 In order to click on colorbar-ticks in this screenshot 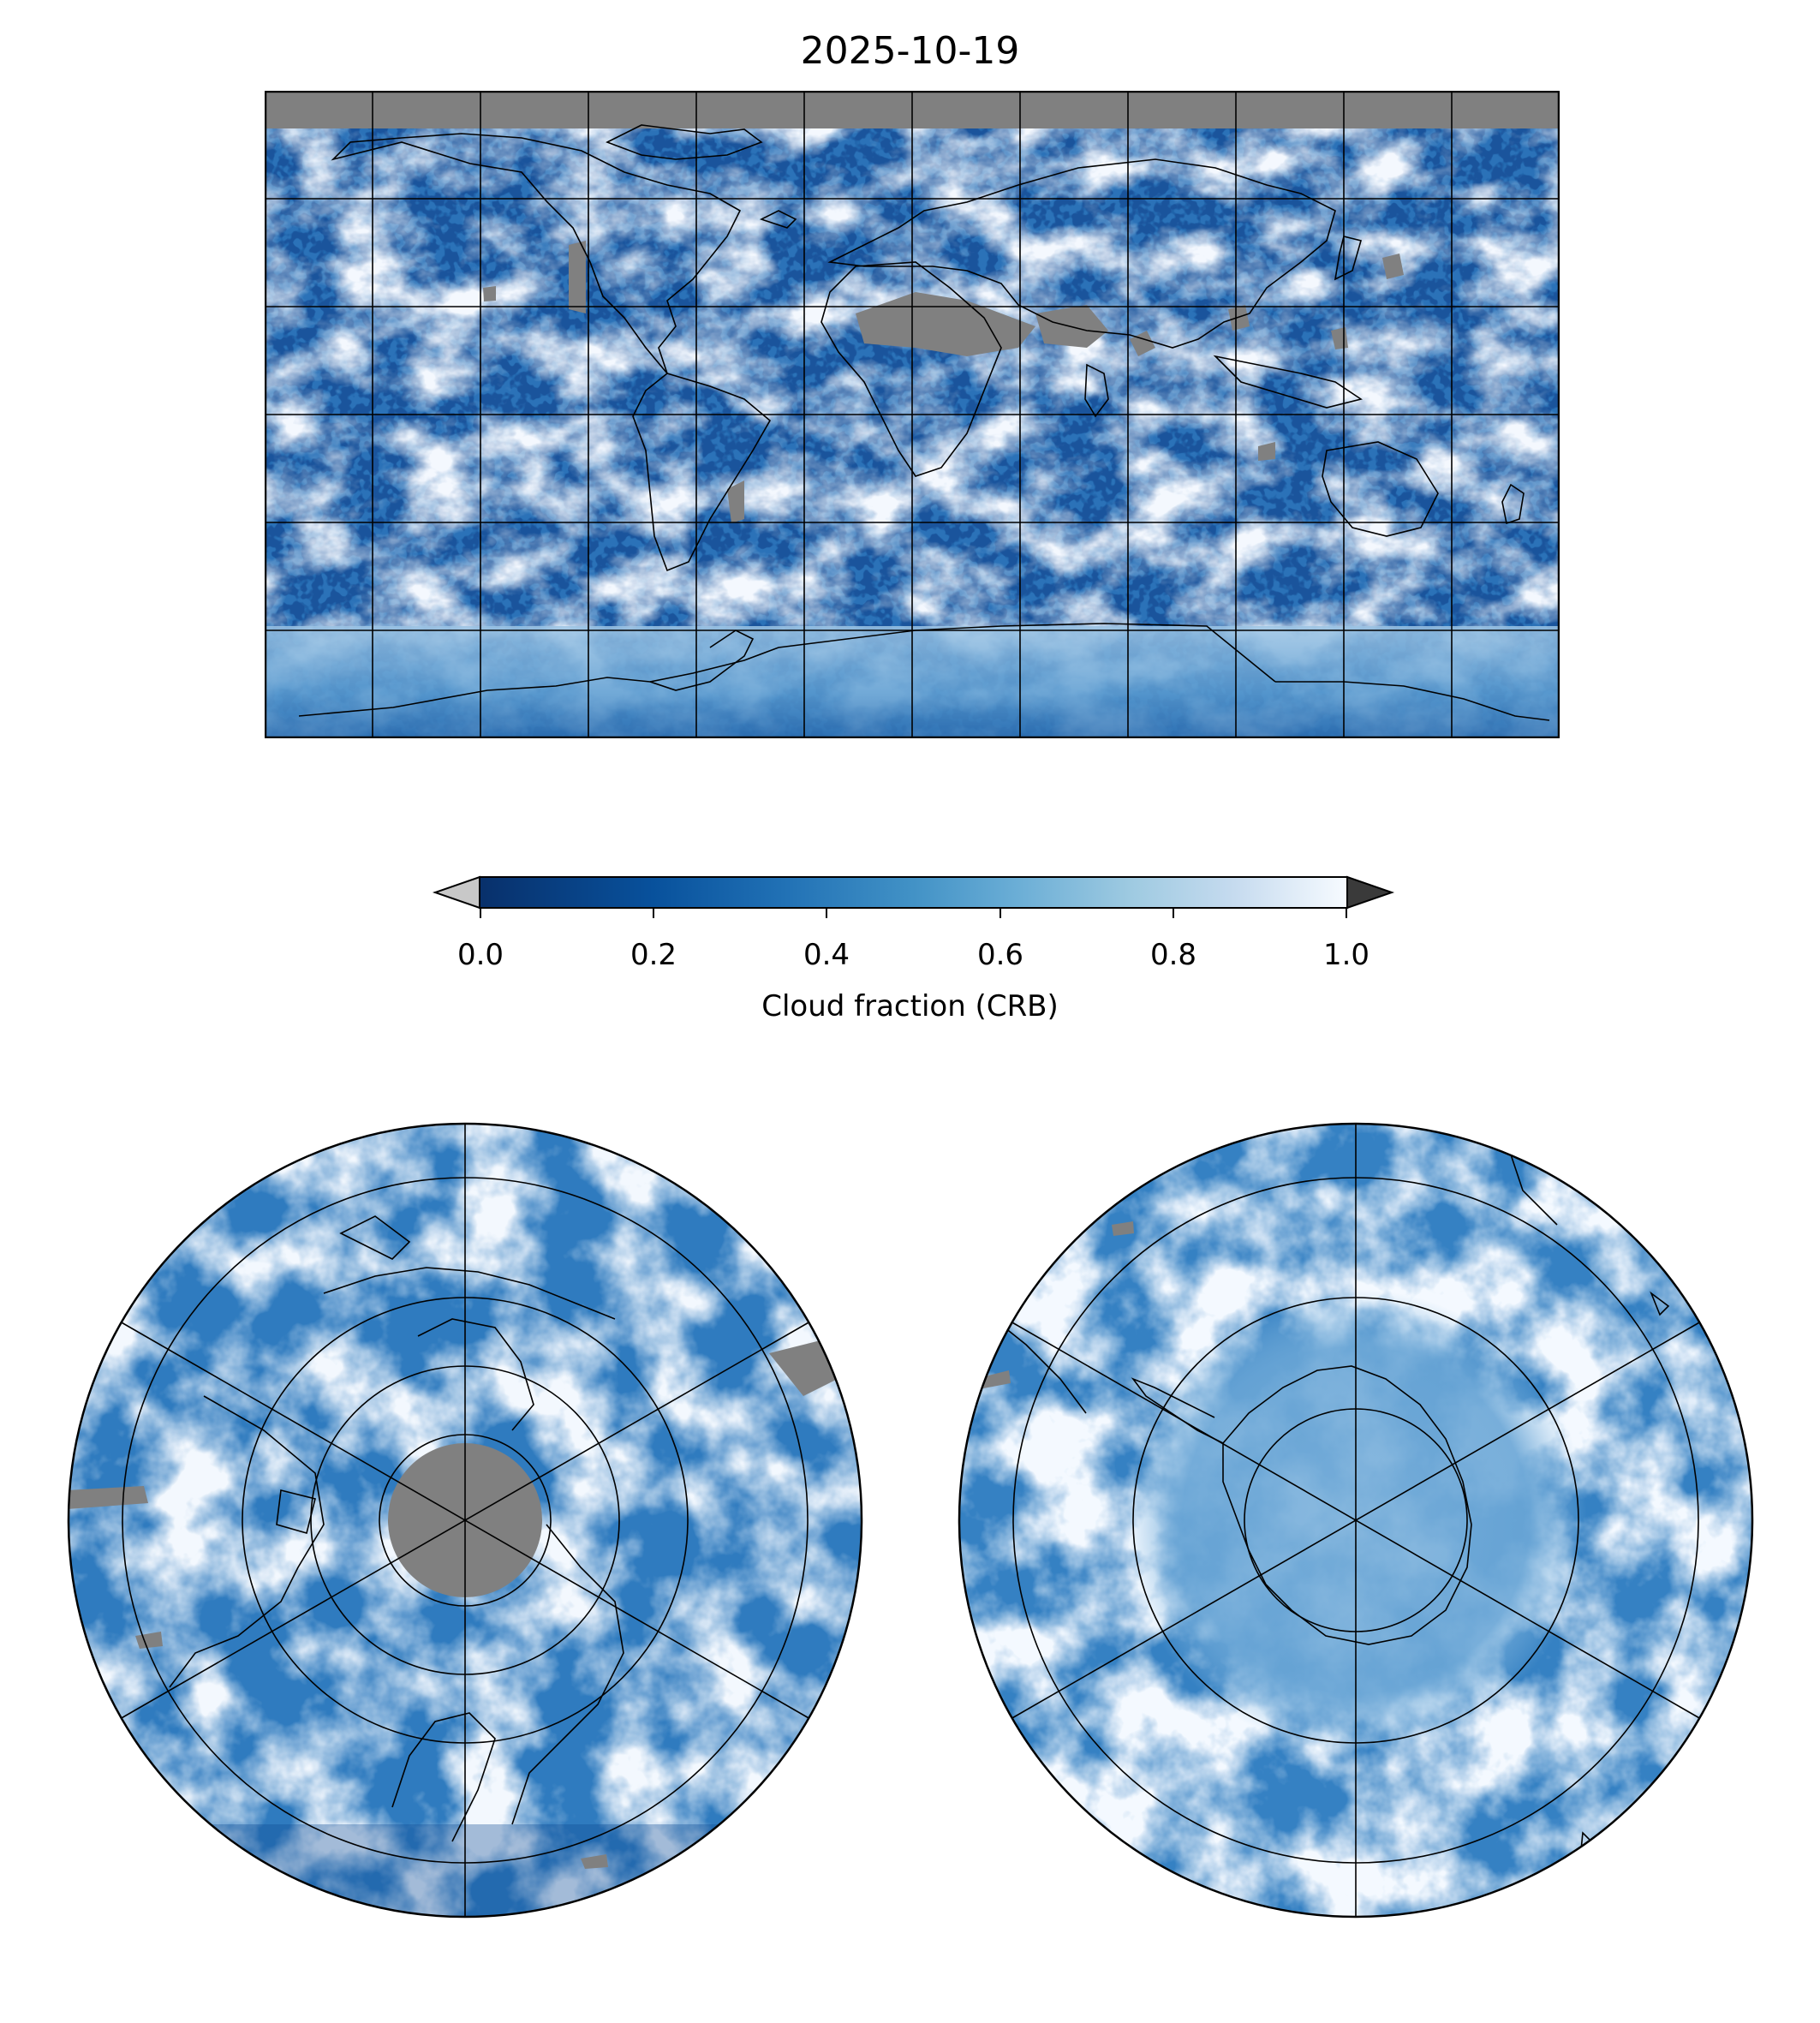, I will do `click(914, 913)`.